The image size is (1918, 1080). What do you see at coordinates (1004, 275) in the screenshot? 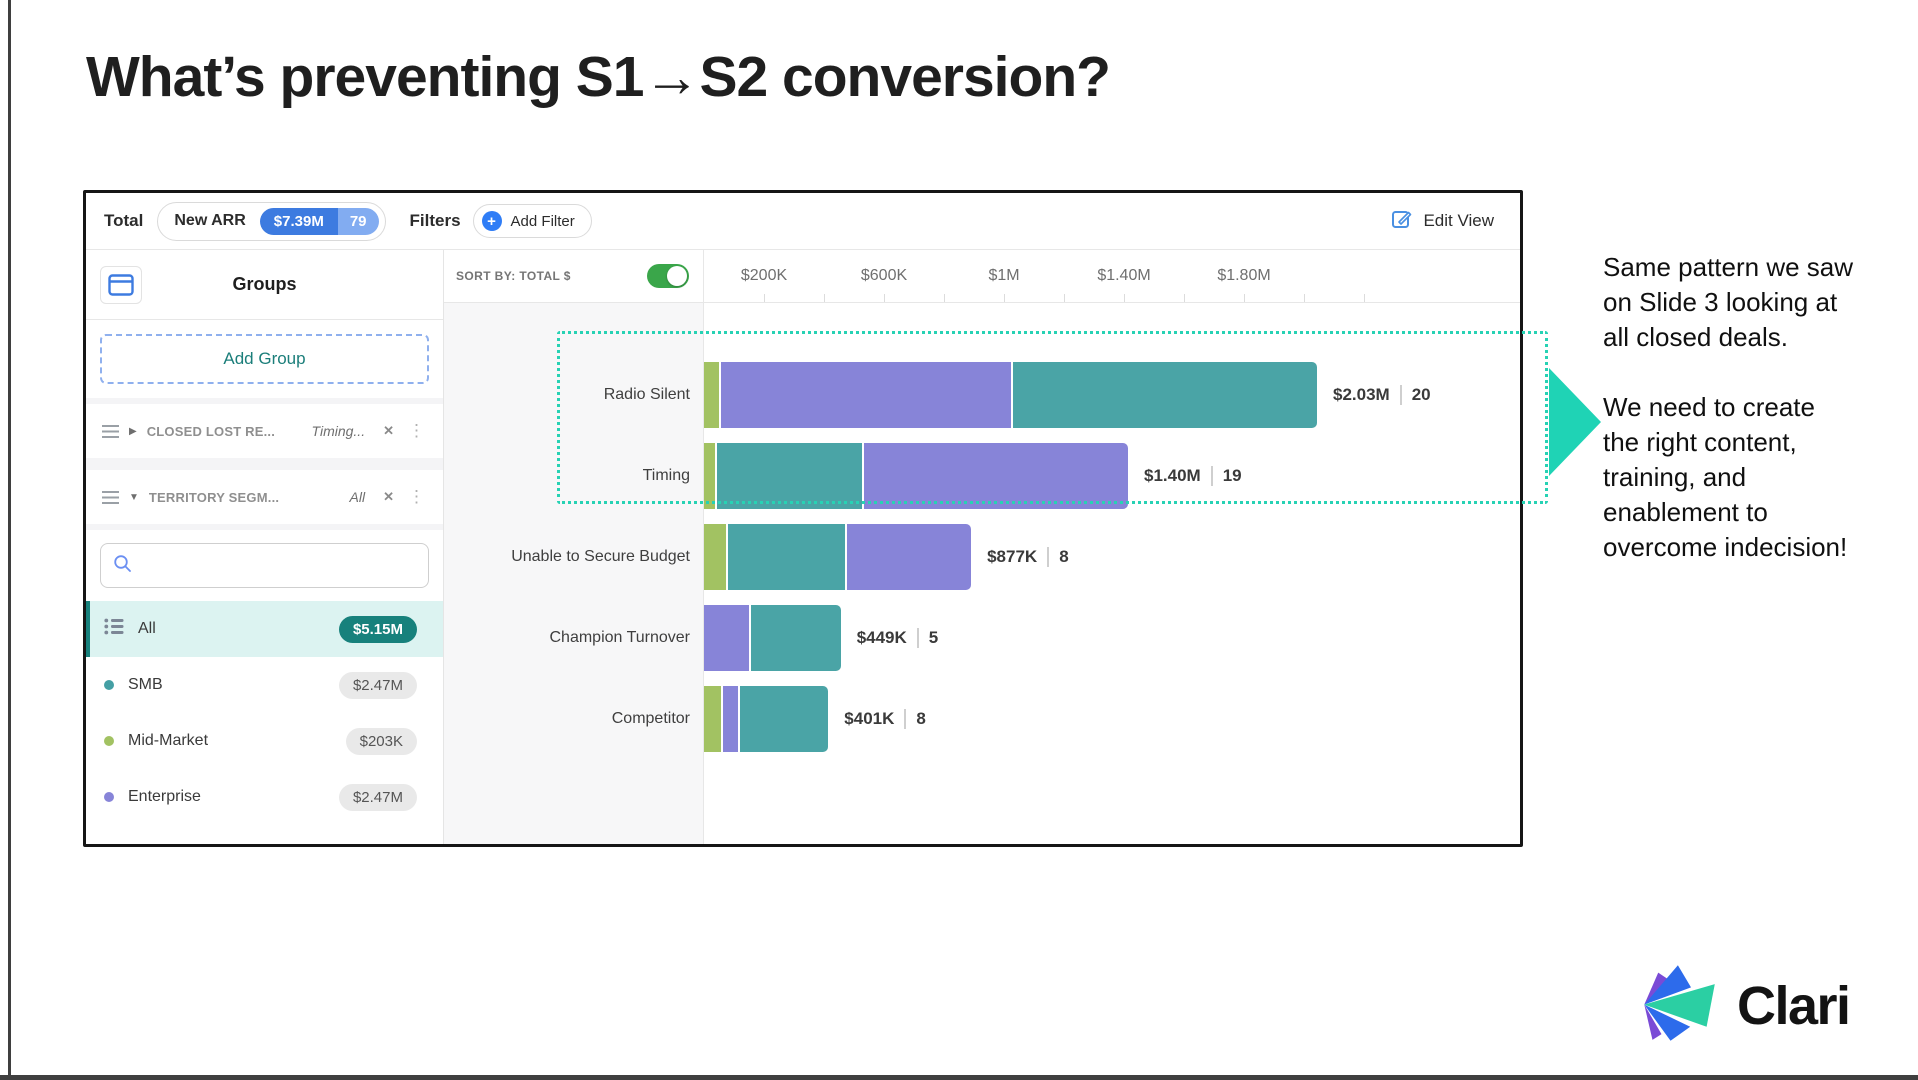
I see `x-axis-label: $1M` at bounding box center [1004, 275].